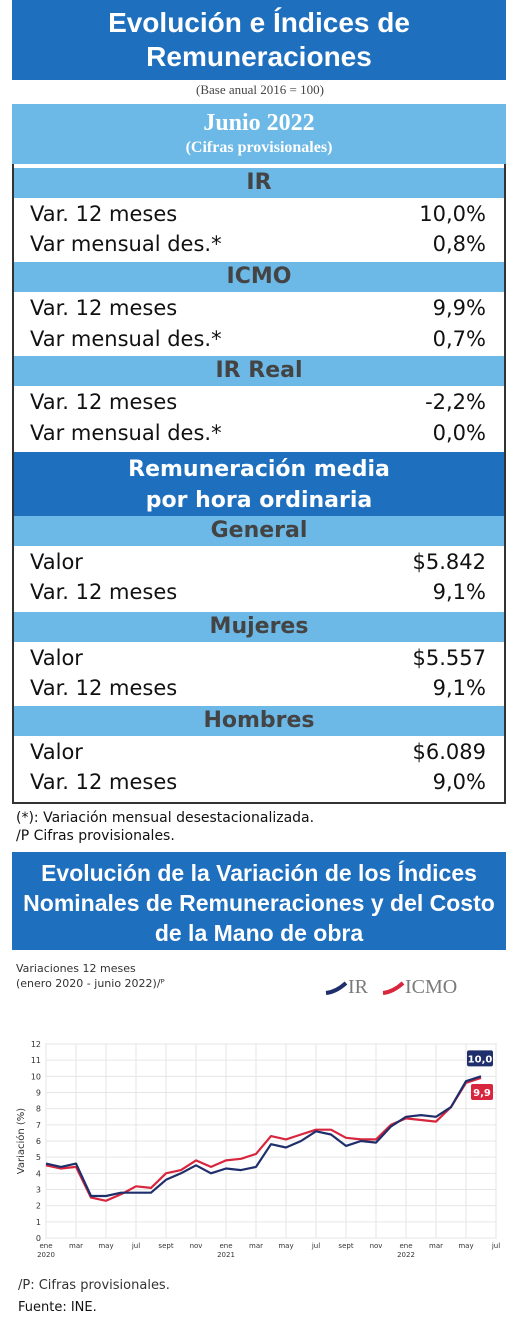  I want to click on main-title-line2: y Costo de la Mano de Obra, so click(259, 90).